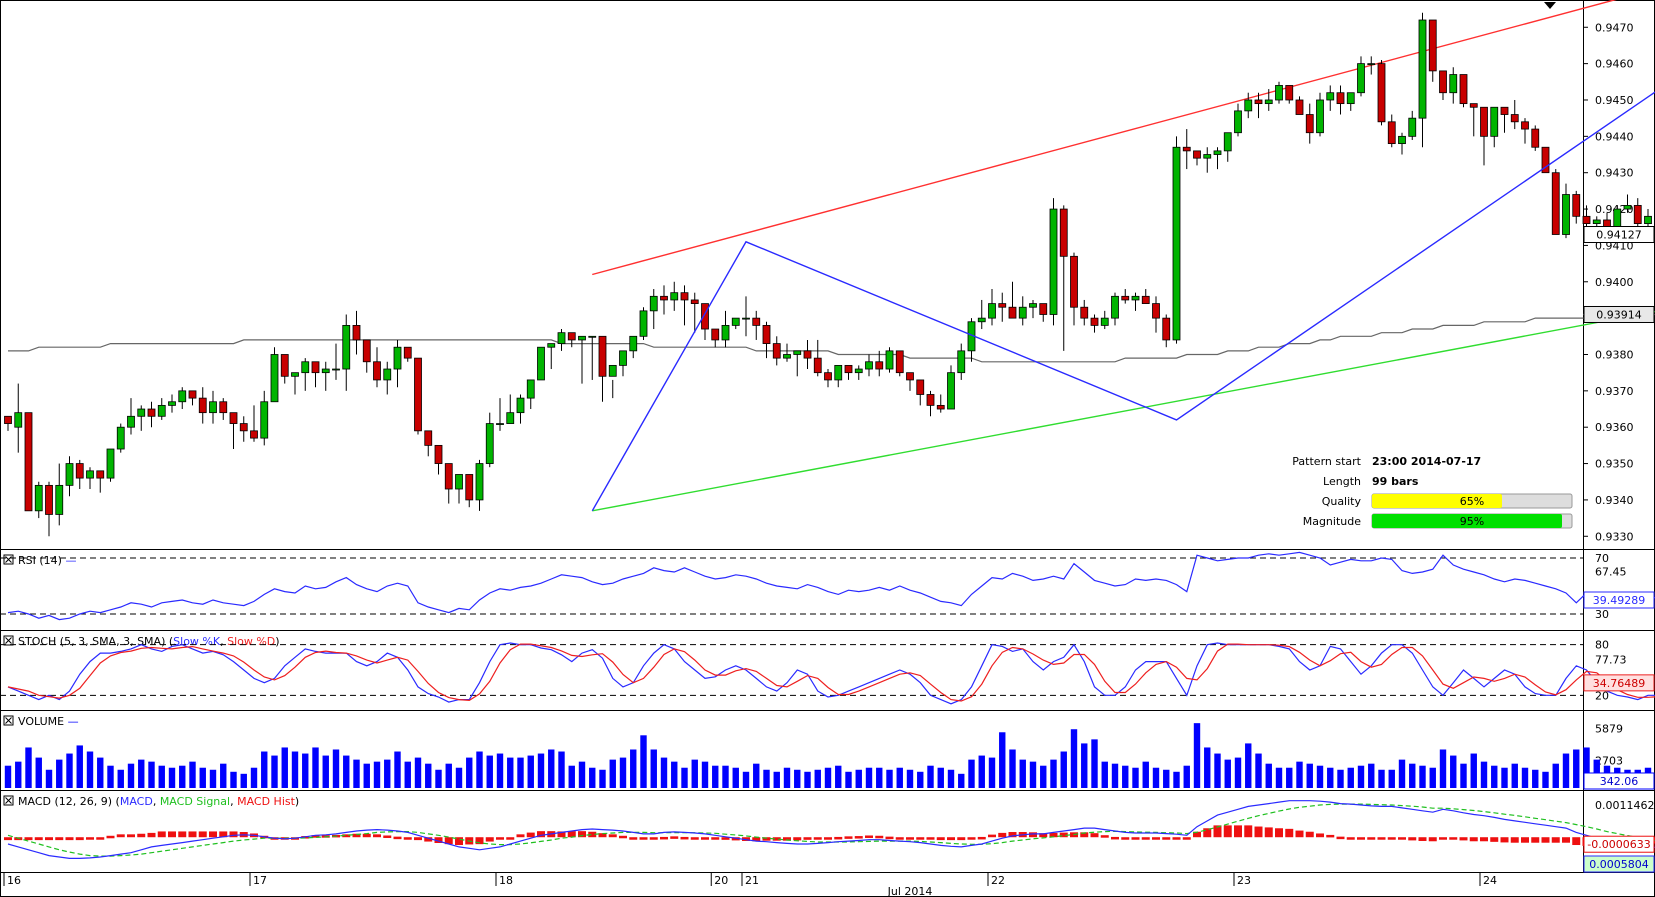  I want to click on price-tick-label-7: 0.9400, so click(1614, 282).